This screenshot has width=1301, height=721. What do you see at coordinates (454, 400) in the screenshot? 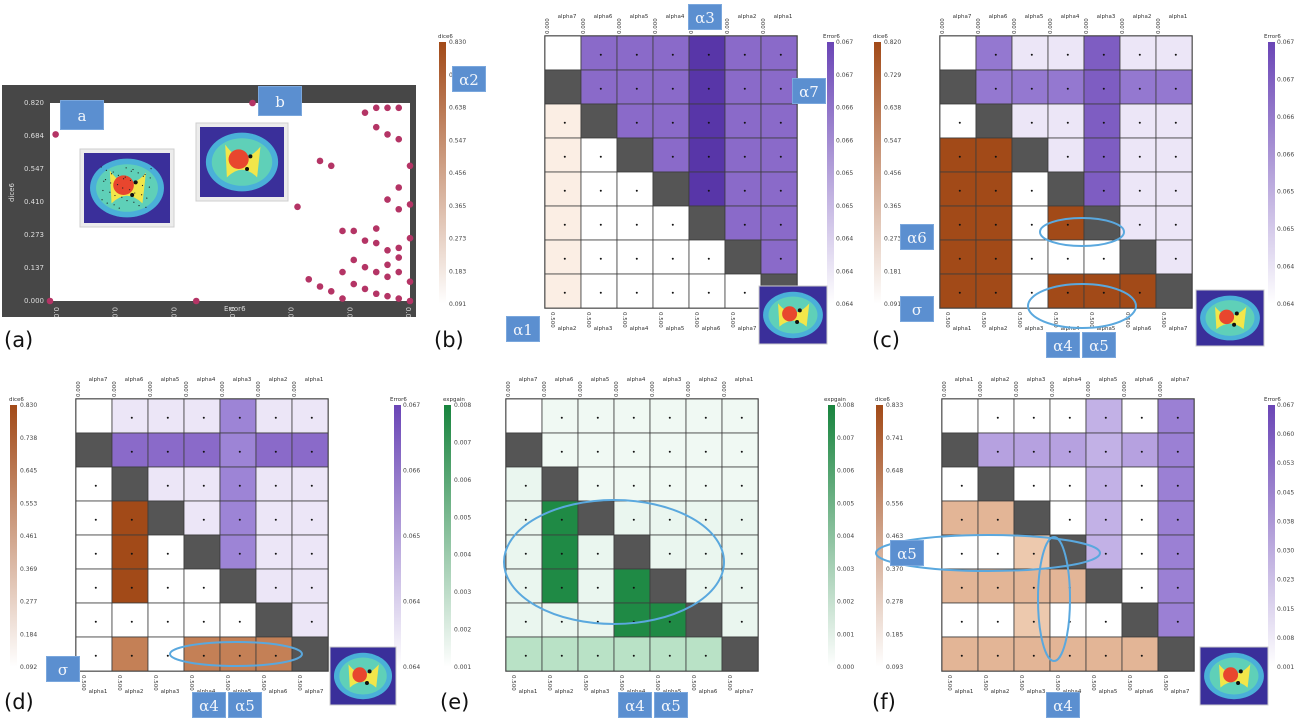
I see `colorbar-left-label: expgain` at bounding box center [454, 400].